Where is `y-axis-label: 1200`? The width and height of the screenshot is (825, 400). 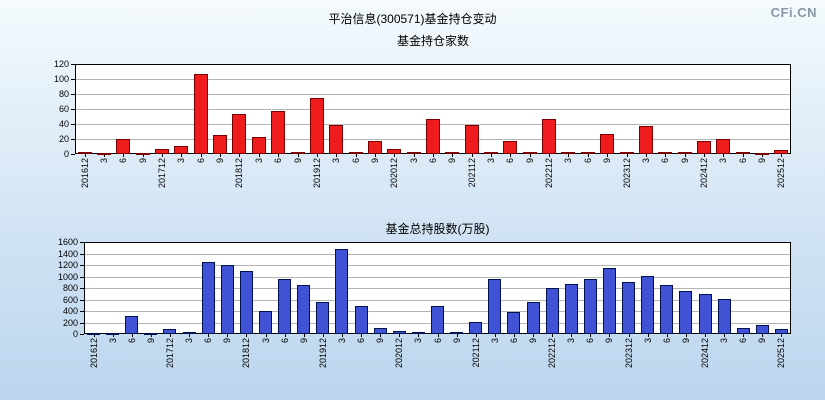
y-axis-label: 1200 is located at coordinates (67, 265).